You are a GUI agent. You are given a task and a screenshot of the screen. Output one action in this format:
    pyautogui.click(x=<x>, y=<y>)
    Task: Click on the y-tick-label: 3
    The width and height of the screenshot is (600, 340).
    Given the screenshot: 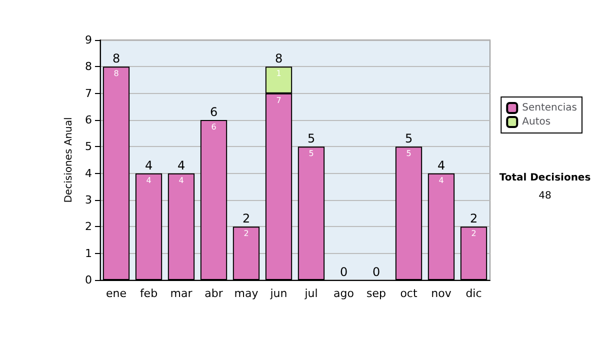 What is the action you would take?
    pyautogui.click(x=88, y=200)
    